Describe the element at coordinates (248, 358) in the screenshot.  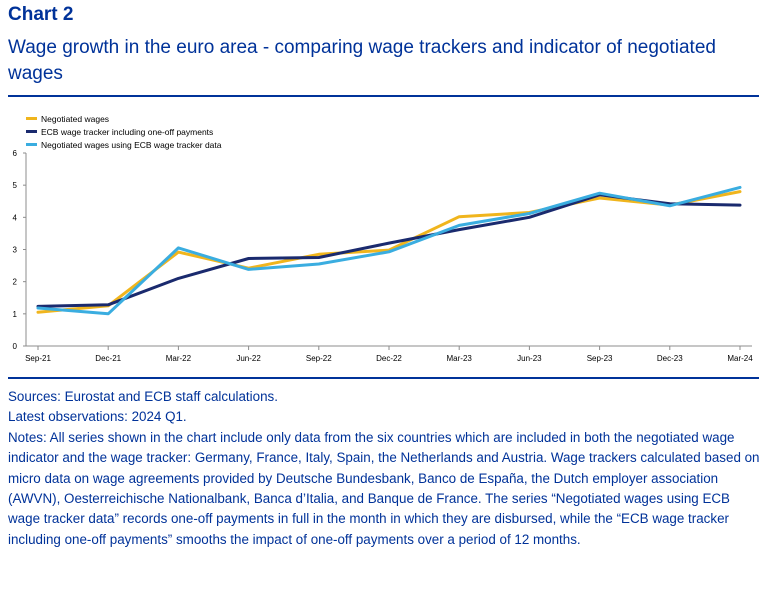
I see `x-tick-label: Jun-22` at that location.